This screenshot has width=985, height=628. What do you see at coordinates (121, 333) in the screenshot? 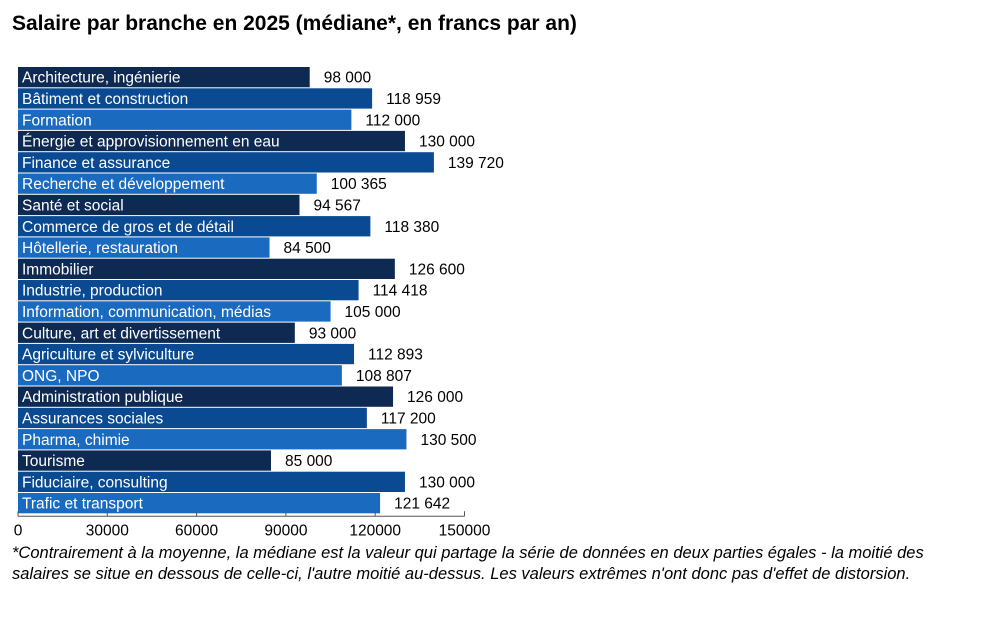
I see `category-label: Culture, art et divertissement` at bounding box center [121, 333].